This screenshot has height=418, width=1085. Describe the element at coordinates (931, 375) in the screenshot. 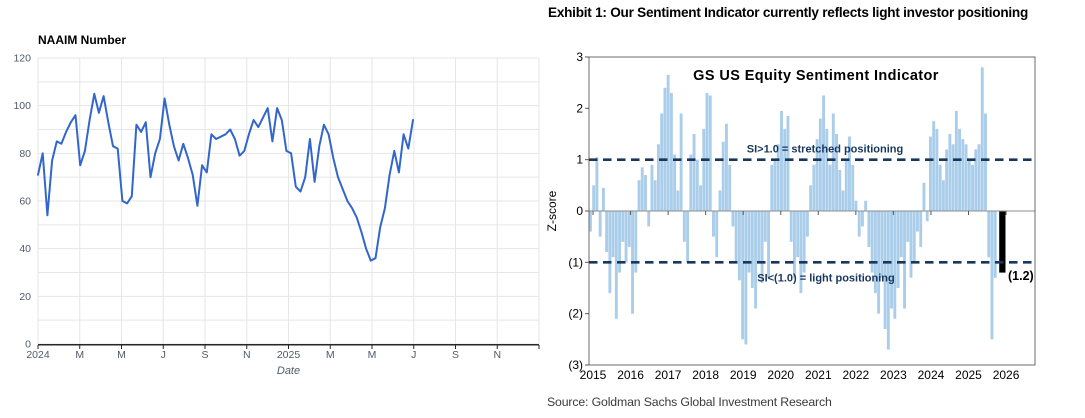

I see `year-tick-label: 2024` at that location.